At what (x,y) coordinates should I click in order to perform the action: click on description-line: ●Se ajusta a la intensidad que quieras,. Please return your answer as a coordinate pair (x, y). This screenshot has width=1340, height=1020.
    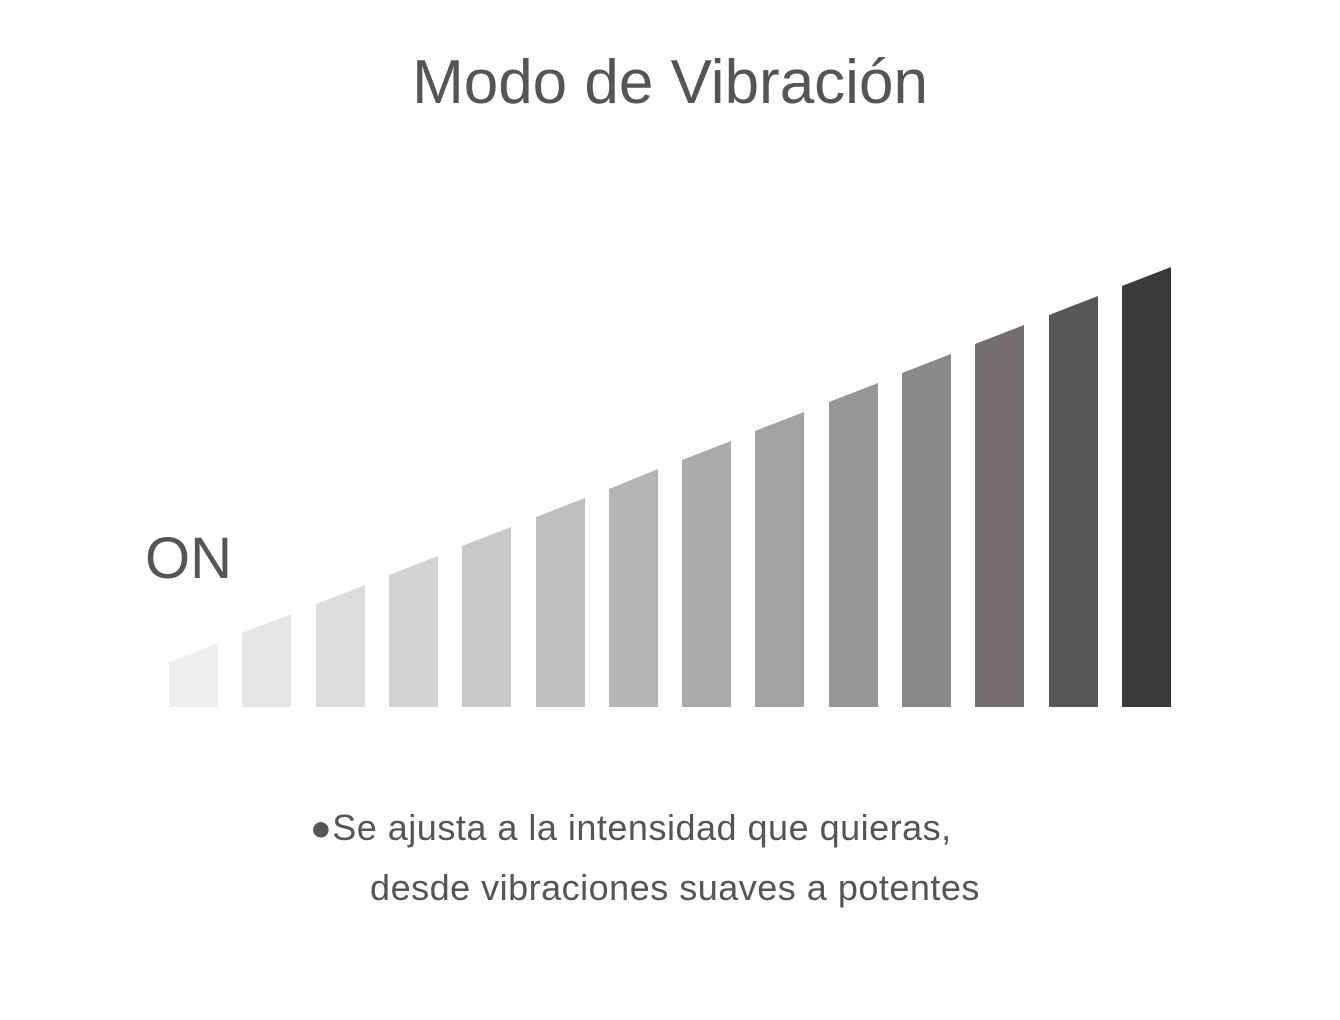
    Looking at the image, I should click on (631, 827).